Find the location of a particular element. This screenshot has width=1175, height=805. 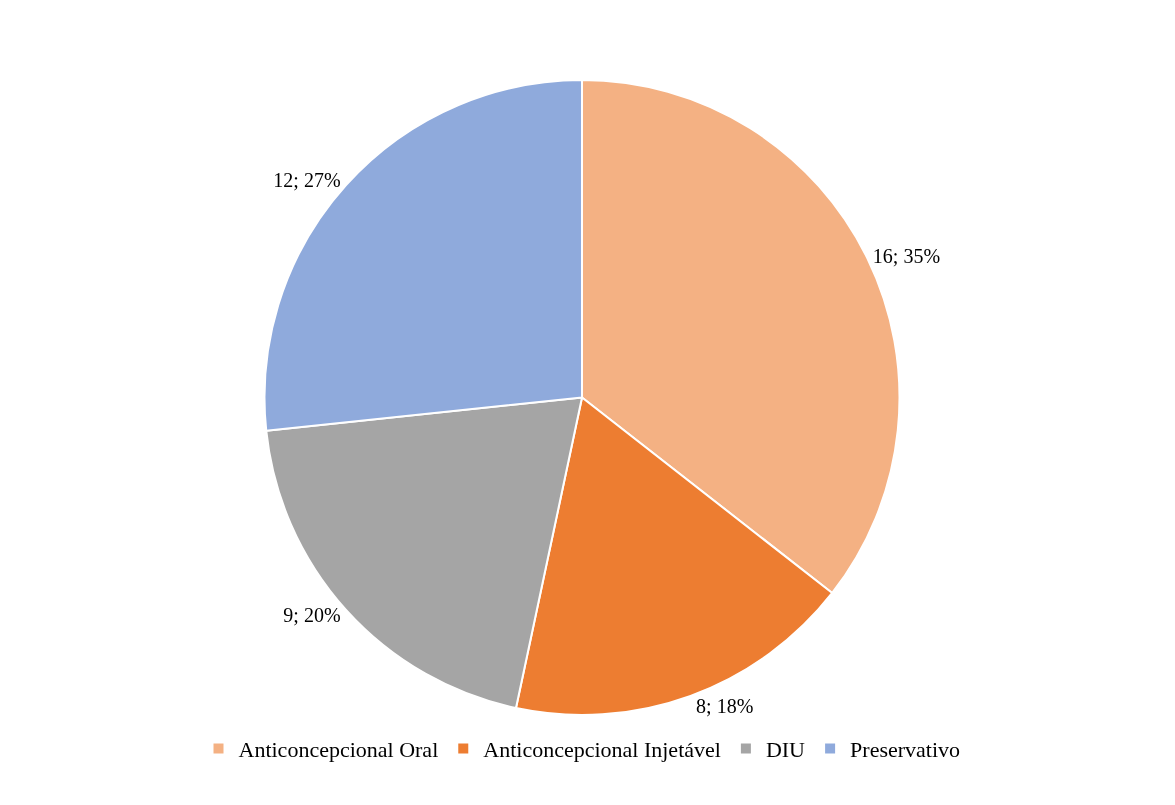

legend-label: Preservativo is located at coordinates (905, 750).